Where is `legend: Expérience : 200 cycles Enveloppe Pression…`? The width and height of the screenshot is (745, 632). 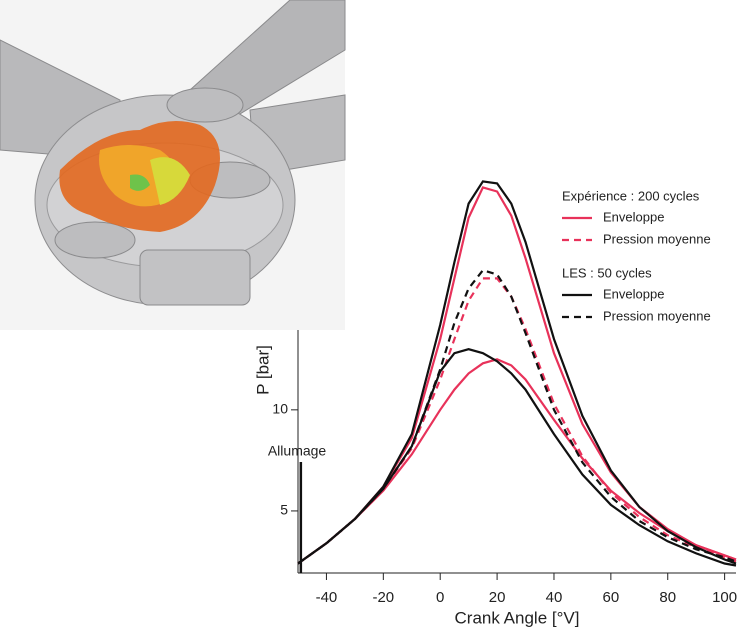 legend: Expérience : 200 cycles Enveloppe Pression… is located at coordinates (636, 255).